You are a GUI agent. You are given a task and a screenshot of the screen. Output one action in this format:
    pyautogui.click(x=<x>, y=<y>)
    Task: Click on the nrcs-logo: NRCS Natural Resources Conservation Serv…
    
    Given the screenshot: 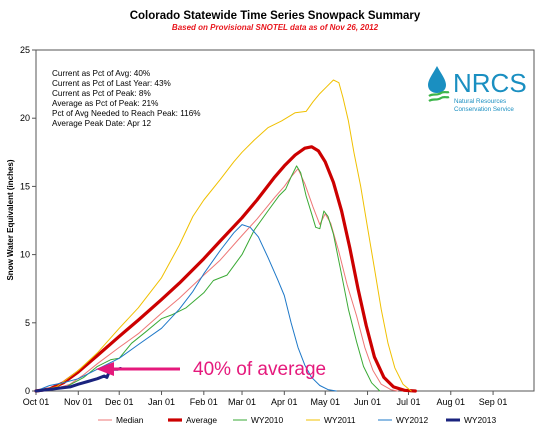 What is the action you would take?
    pyautogui.click(x=477, y=89)
    